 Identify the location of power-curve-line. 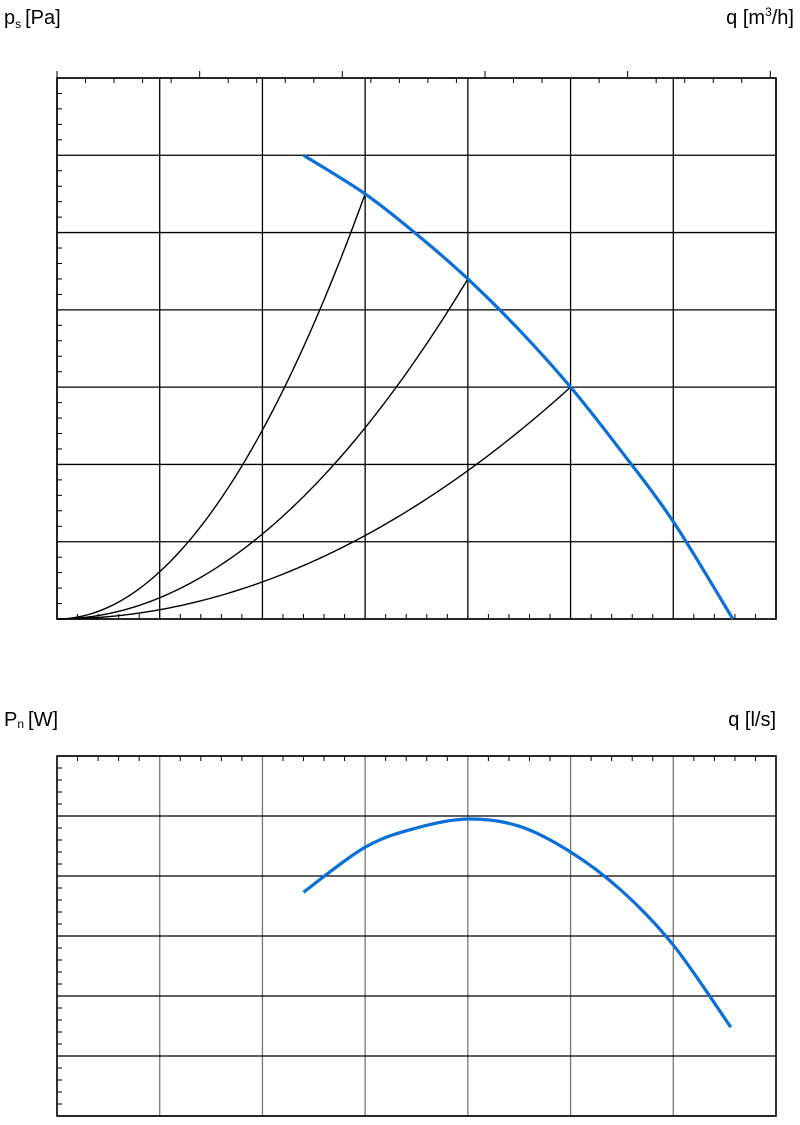
(517, 923).